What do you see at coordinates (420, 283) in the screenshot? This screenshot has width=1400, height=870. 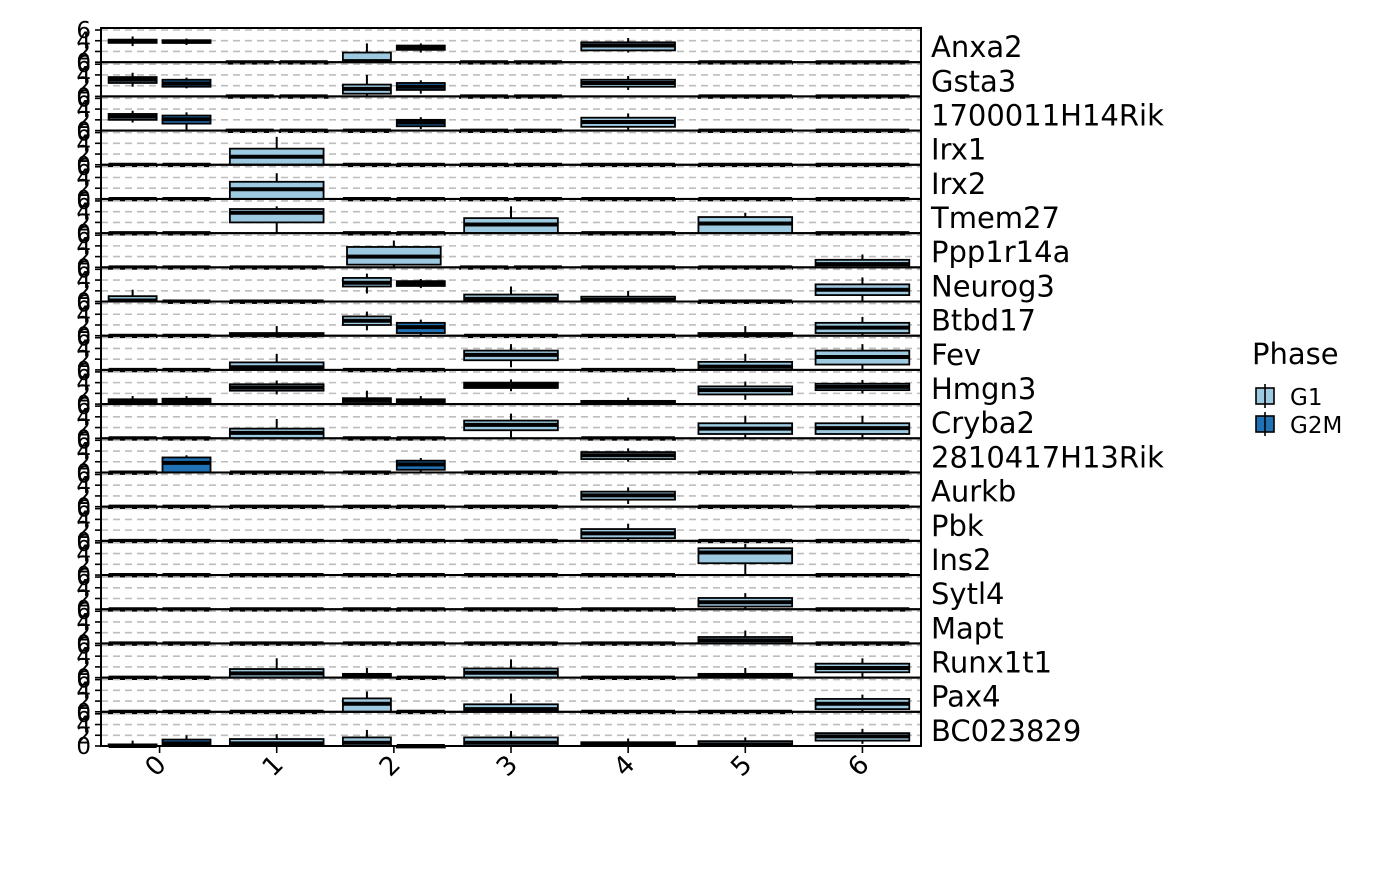 I see `box-neurog3-cluster-2-g2m` at bounding box center [420, 283].